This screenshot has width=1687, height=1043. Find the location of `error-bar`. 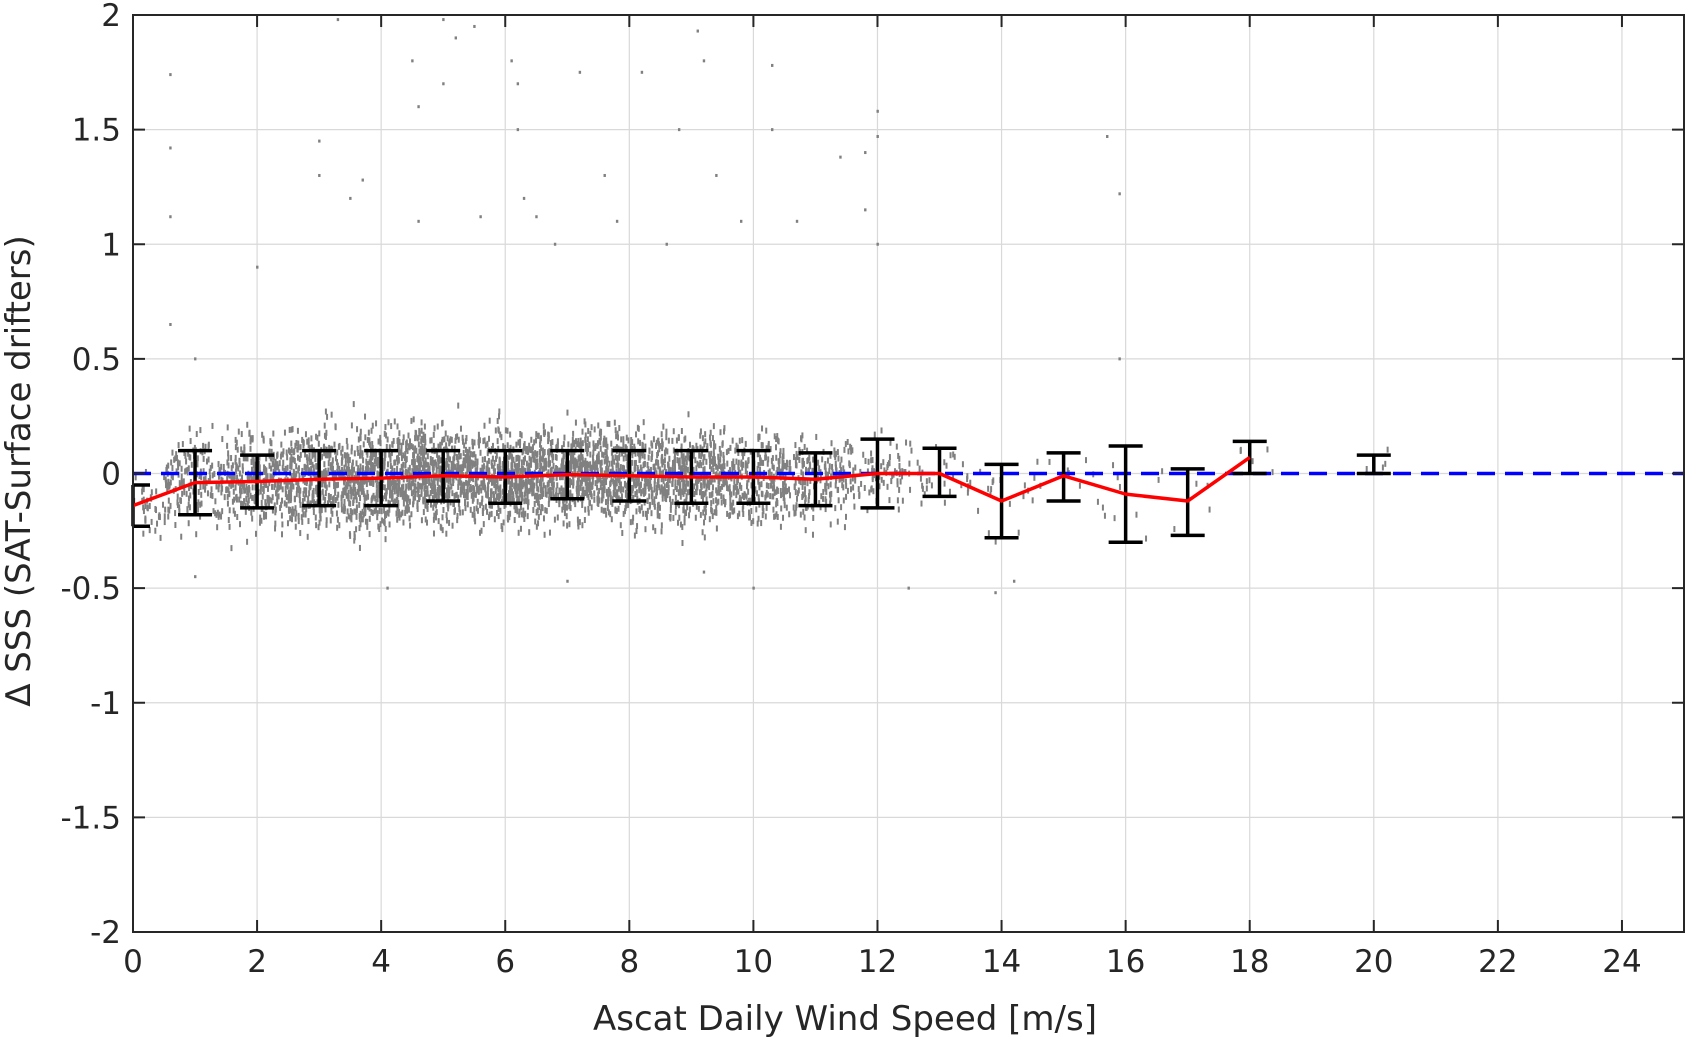

error-bar is located at coordinates (1373, 464).